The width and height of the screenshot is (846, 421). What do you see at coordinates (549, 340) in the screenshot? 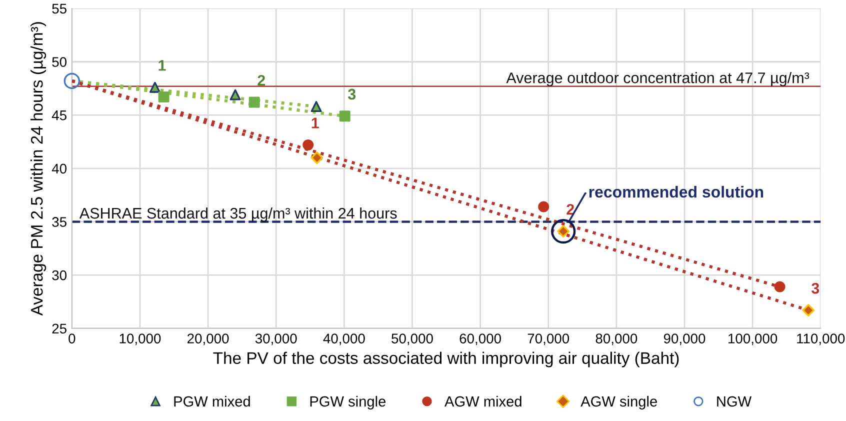
I see `x-tick-label: 70,000` at bounding box center [549, 340].